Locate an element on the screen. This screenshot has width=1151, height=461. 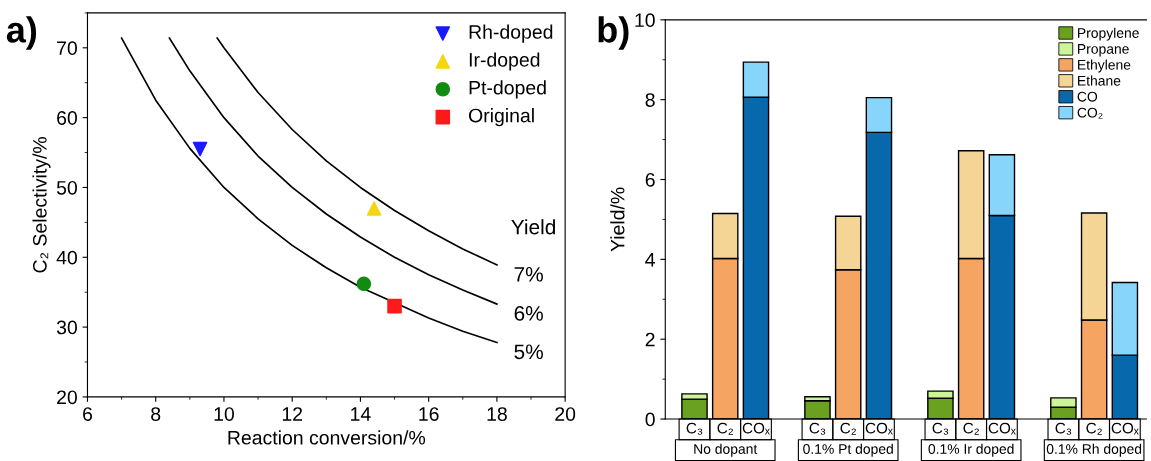
legend-label: Ethane is located at coordinates (1099, 80).